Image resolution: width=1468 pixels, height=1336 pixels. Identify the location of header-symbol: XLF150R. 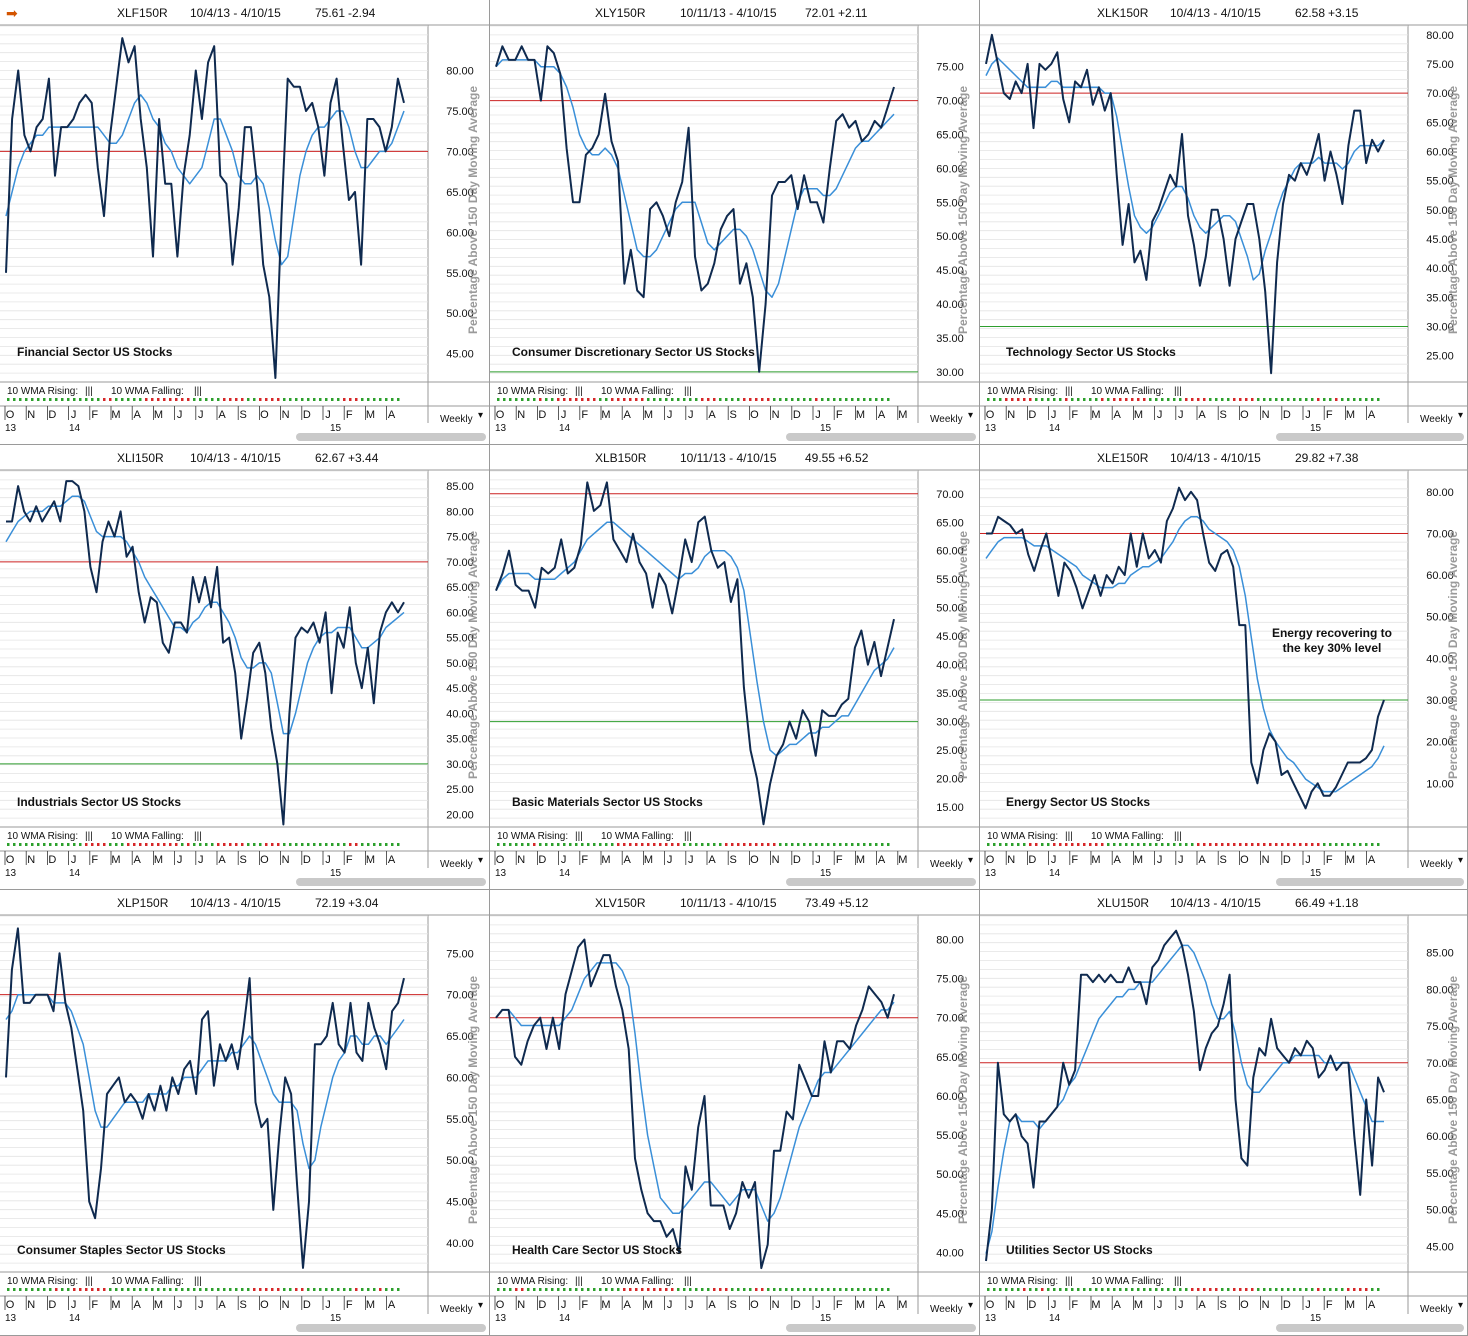
(142, 13).